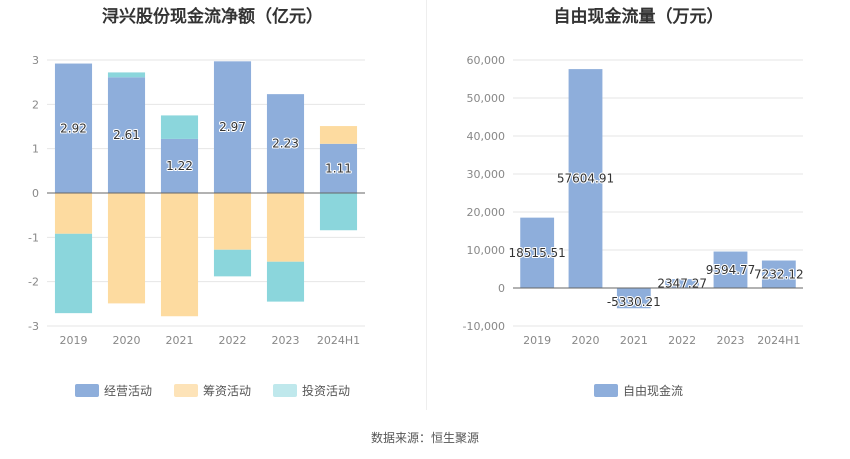 This screenshot has width=850, height=459. I want to click on data-label: 2.97, so click(232, 127).